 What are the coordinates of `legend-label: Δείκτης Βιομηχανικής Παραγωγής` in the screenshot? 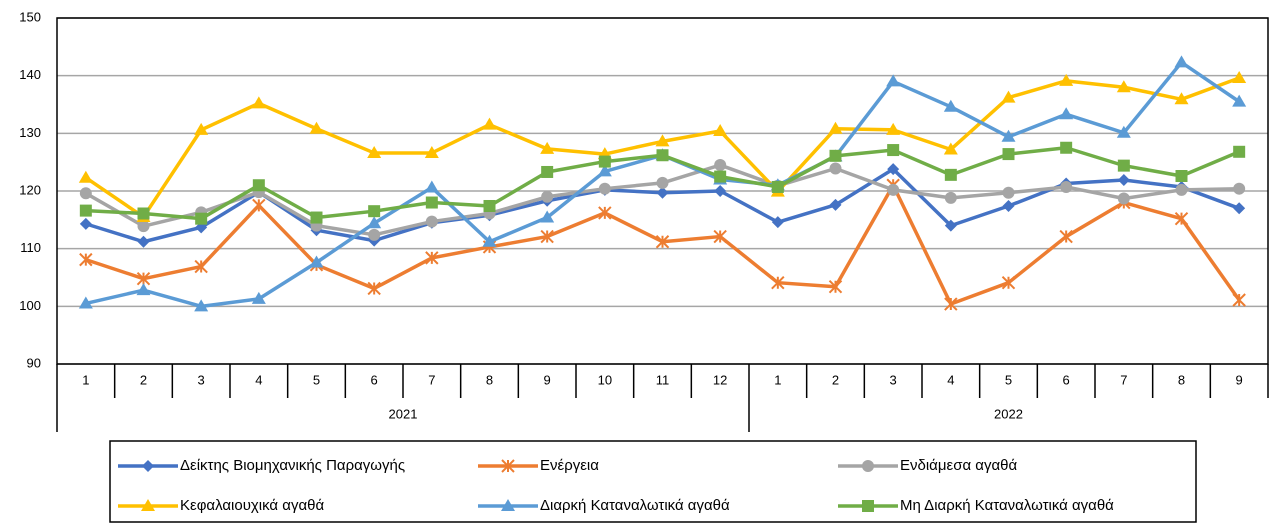 It's located at (292, 465).